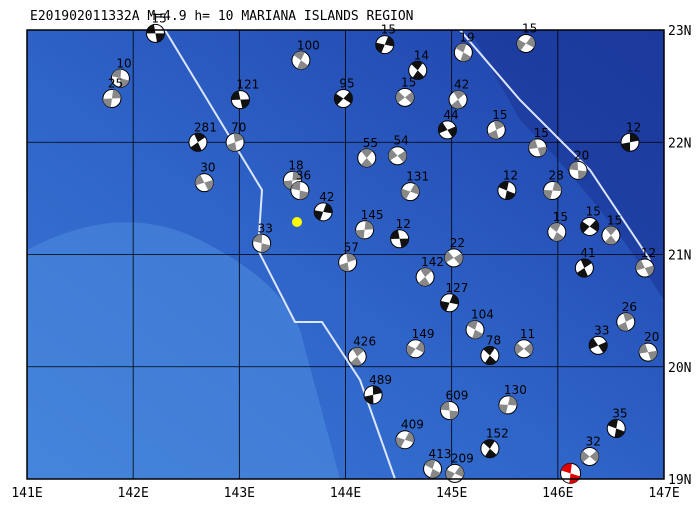  I want to click on lat-label: 23N, so click(679, 31).